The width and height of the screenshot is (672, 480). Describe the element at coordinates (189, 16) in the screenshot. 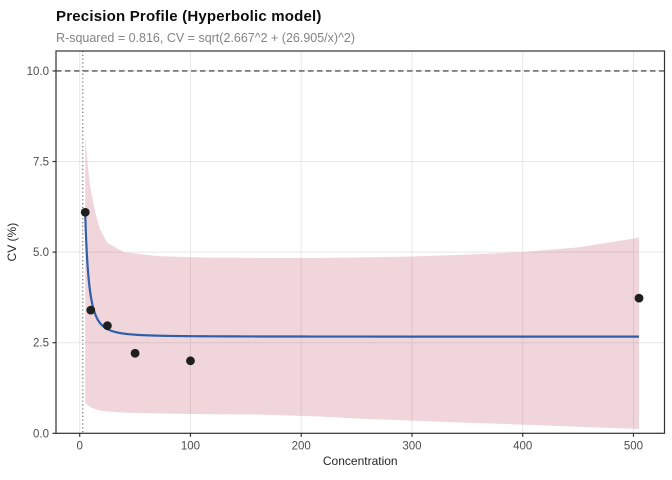

I see `chart-title: Precision Profile (Hyperbolic model)` at that location.